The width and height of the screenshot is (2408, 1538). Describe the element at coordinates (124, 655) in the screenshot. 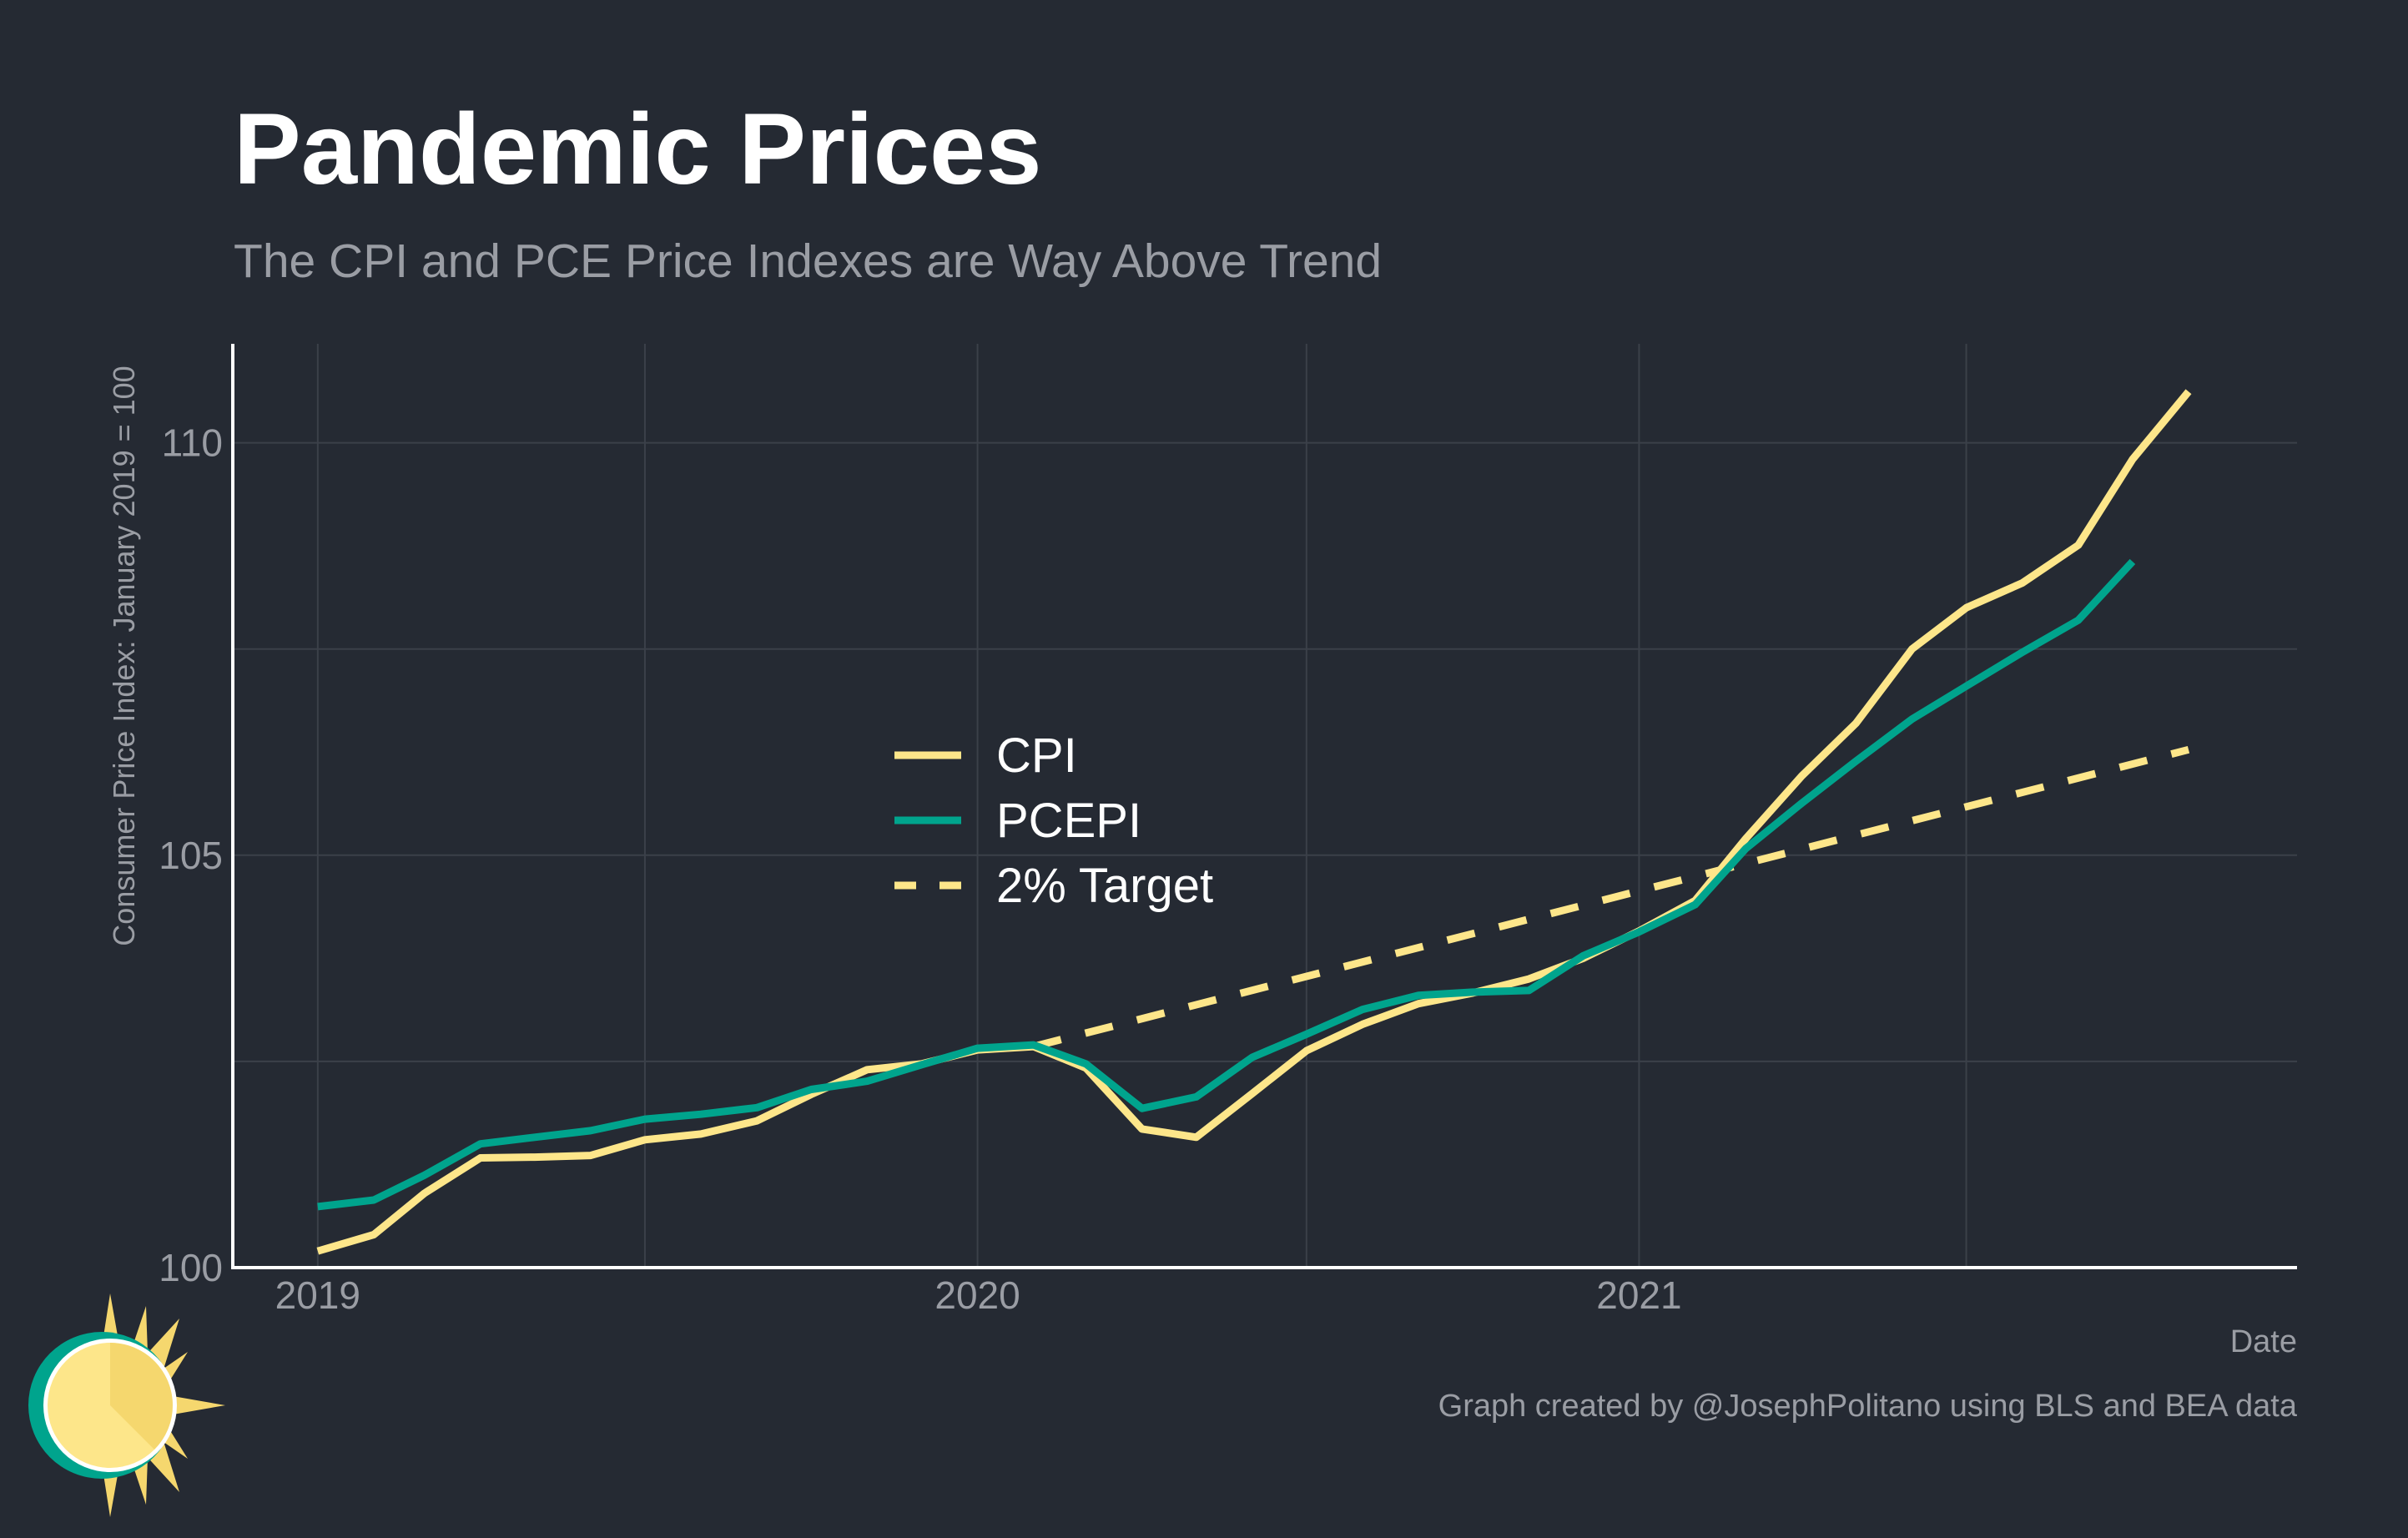

I see `y-axis-label: Consumer Price Index: January 2019 = 100` at that location.